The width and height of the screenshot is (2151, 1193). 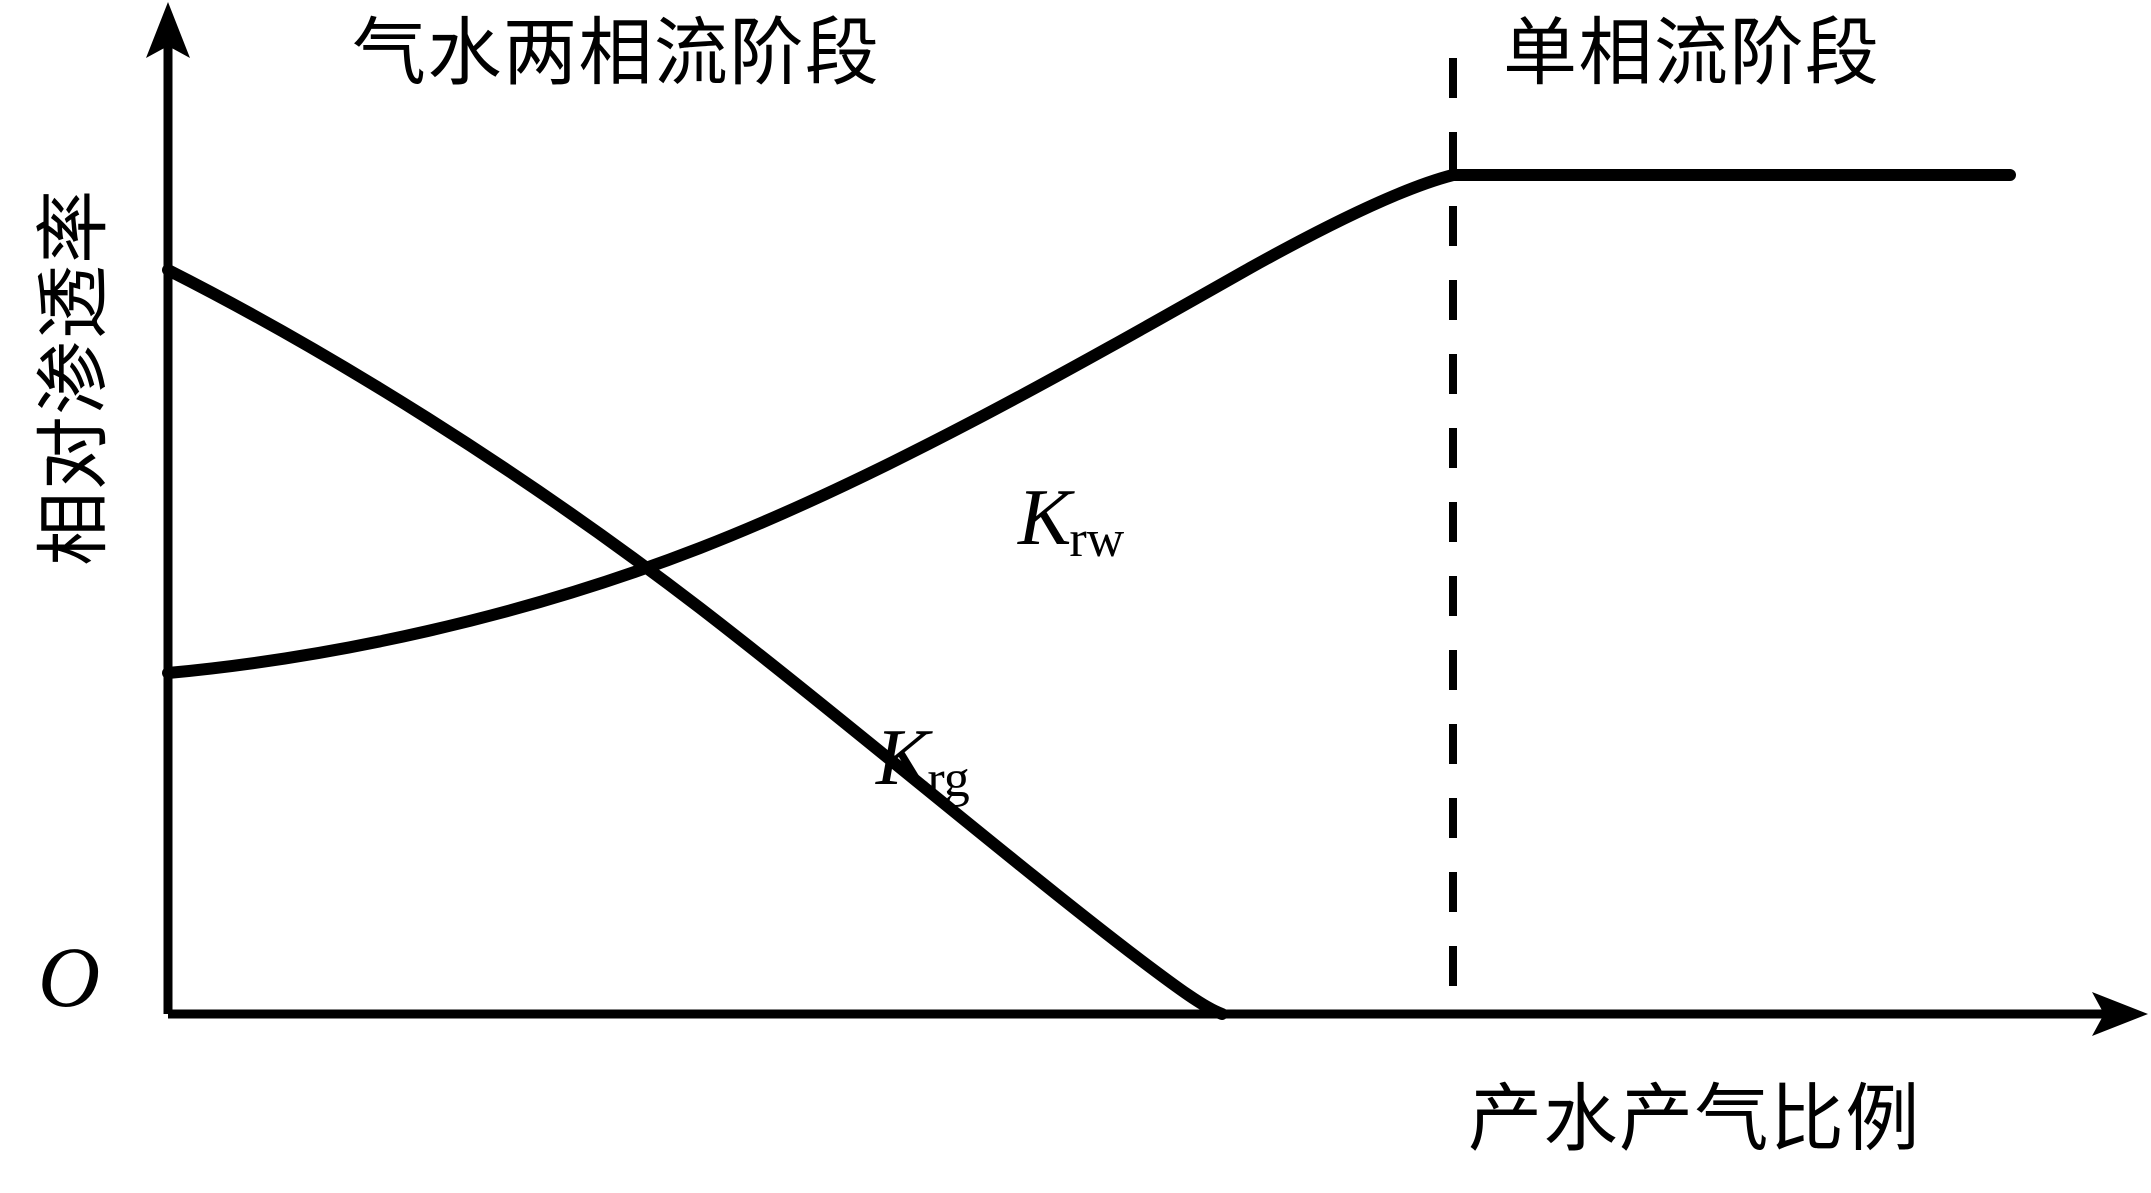 I want to click on x-axis-arrowhead, so click(x=2120, y=1014).